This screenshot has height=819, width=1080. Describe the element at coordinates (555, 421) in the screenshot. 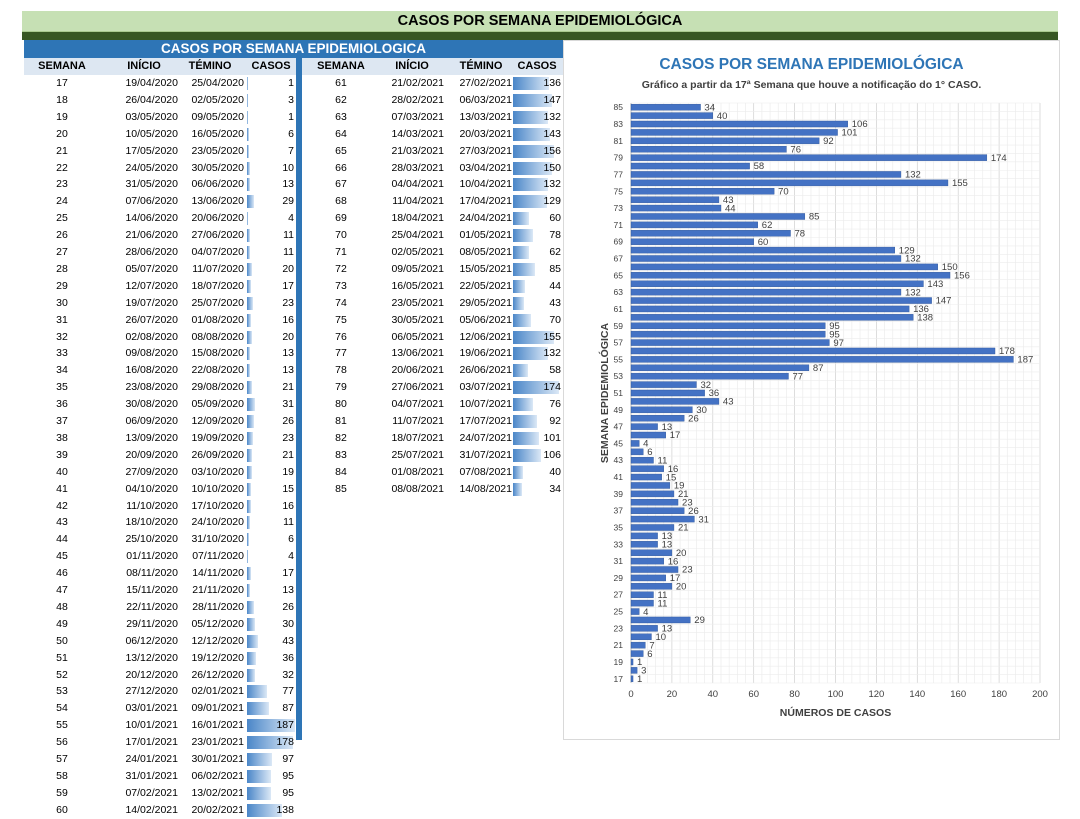

I see `cases-value: 92` at that location.